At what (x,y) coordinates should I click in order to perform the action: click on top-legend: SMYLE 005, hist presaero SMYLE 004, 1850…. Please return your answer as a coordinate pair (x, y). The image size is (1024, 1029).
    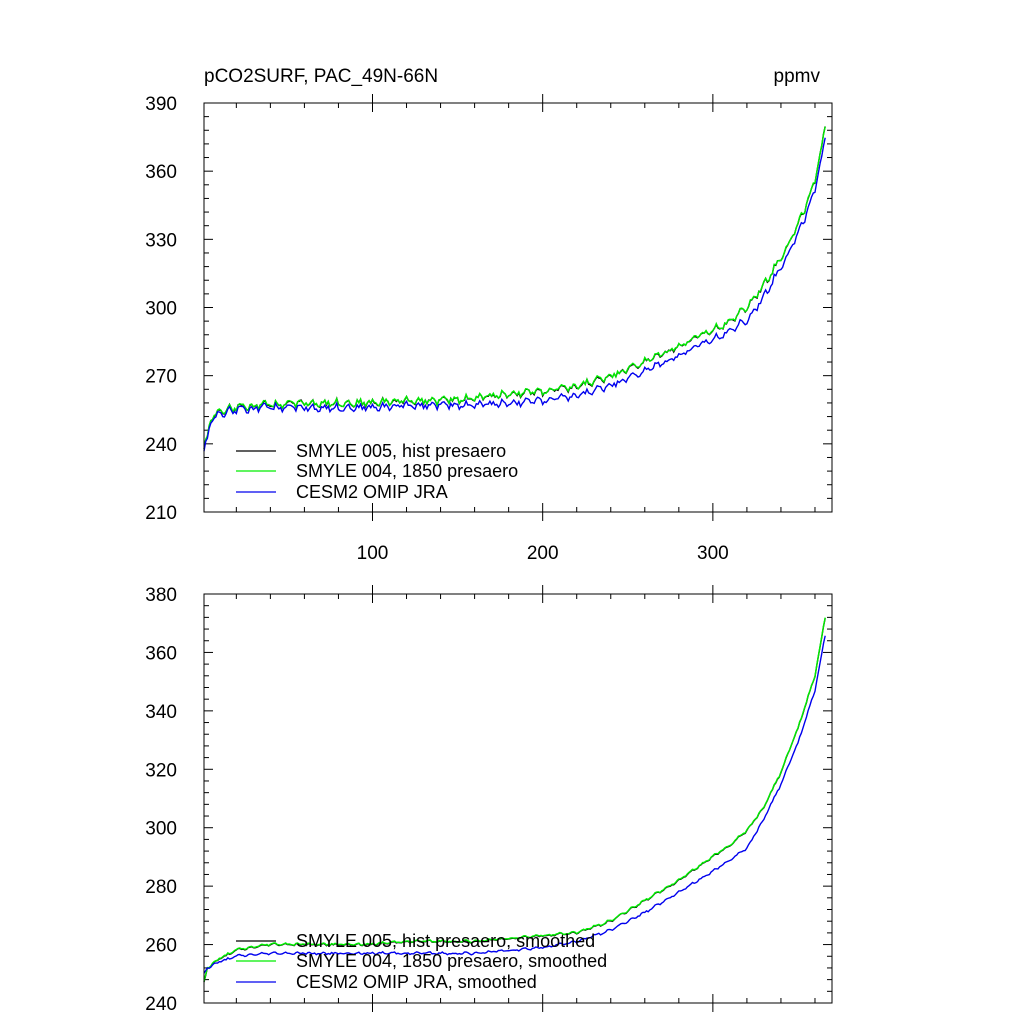
    Looking at the image, I should click on (377, 471).